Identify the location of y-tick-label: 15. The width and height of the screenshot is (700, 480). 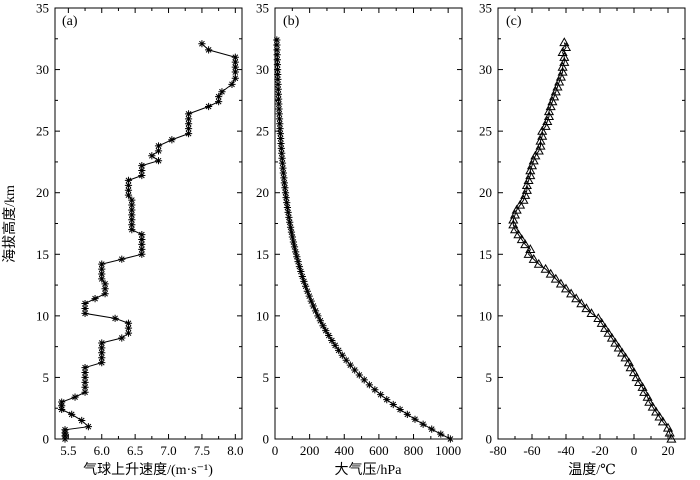
(262, 254).